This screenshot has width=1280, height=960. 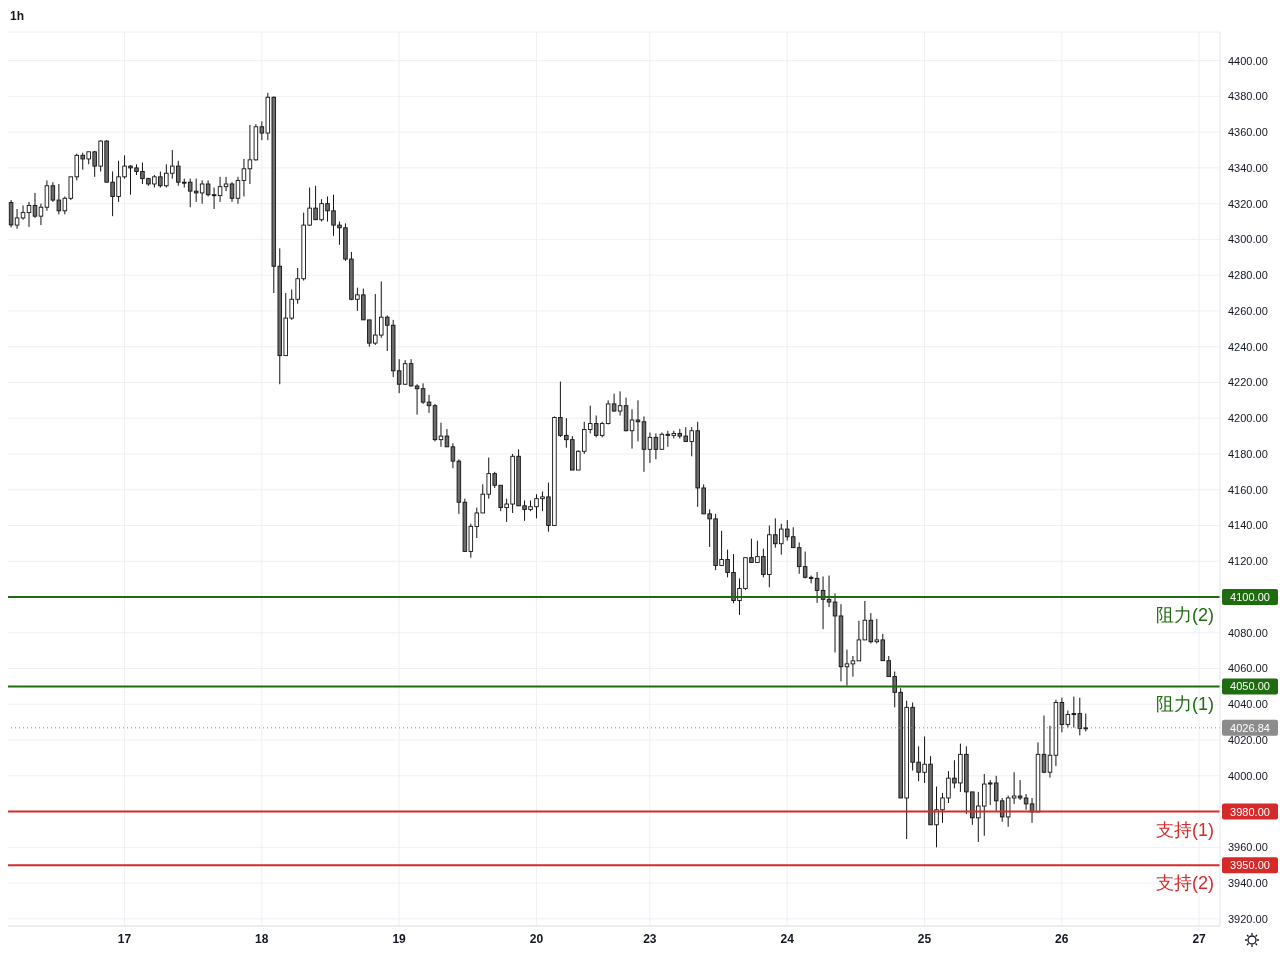 What do you see at coordinates (1248, 132) in the screenshot?
I see `y-tick-label: 4360.00` at bounding box center [1248, 132].